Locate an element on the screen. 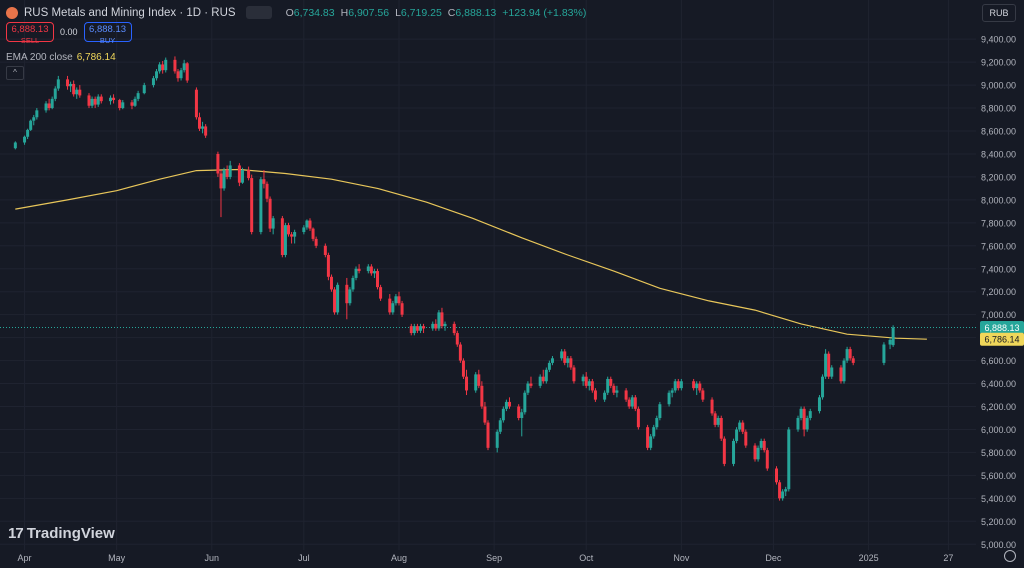 This screenshot has height=568, width=1024. ema-price-tag-bg is located at coordinates (1002, 339).